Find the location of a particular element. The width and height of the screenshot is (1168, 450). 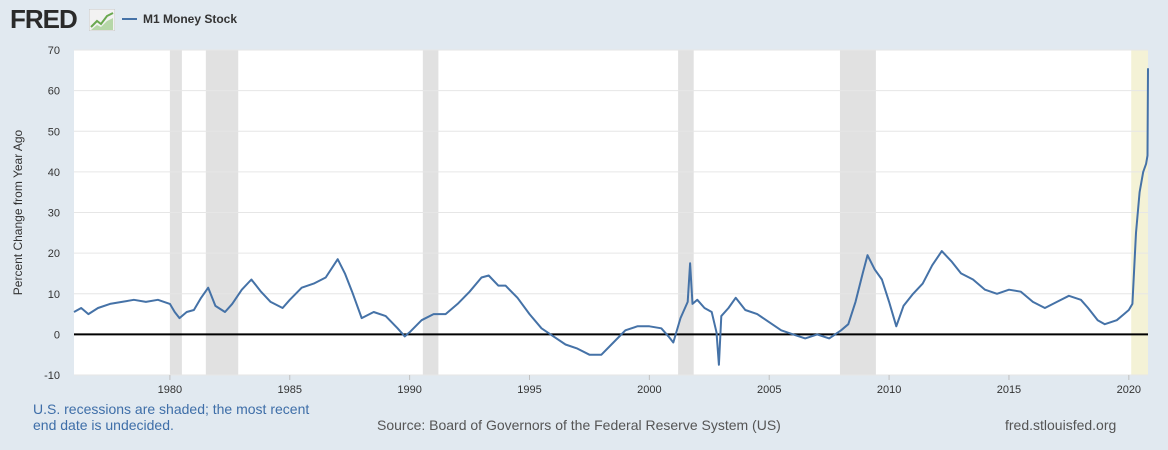

x-tick-label: 2020 is located at coordinates (1129, 390).